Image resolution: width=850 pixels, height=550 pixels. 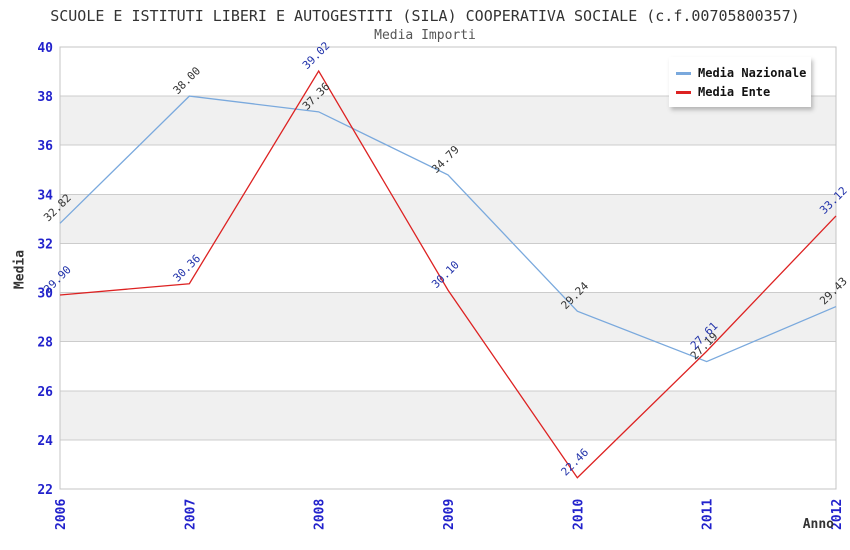 What do you see at coordinates (425, 35) in the screenshot?
I see `chart-subtitle: Media Importi` at bounding box center [425, 35].